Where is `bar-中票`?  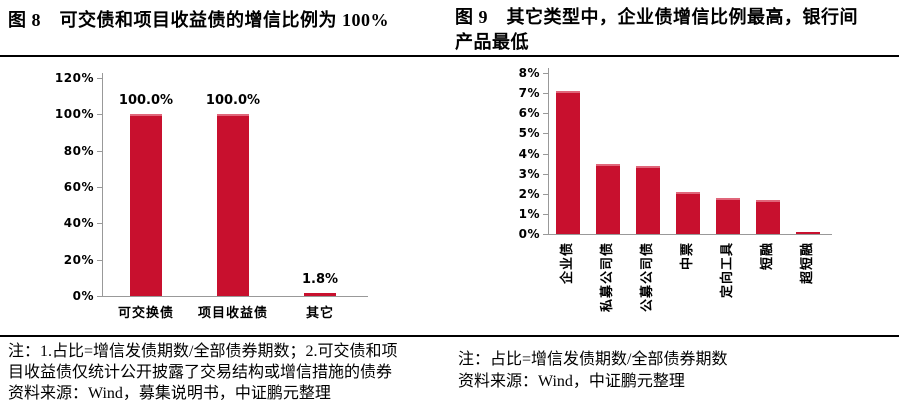
bar-中票 is located at coordinates (688, 213).